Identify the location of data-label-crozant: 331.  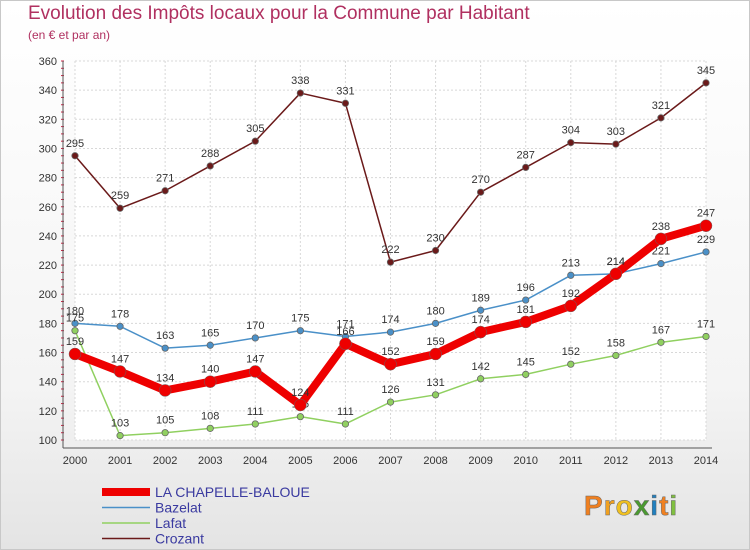
(345, 91).